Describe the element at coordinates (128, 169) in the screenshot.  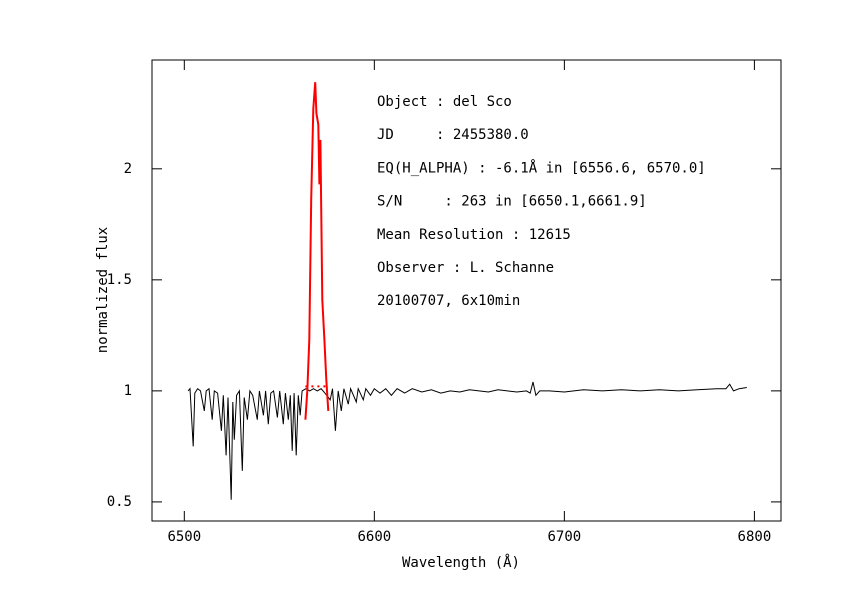
I see `y-tick-label: 2` at that location.